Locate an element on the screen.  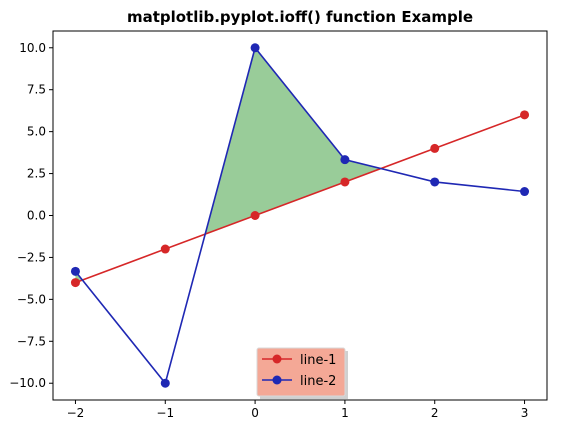
y-tick-label-2: 5.0 is located at coordinates (36, 132).